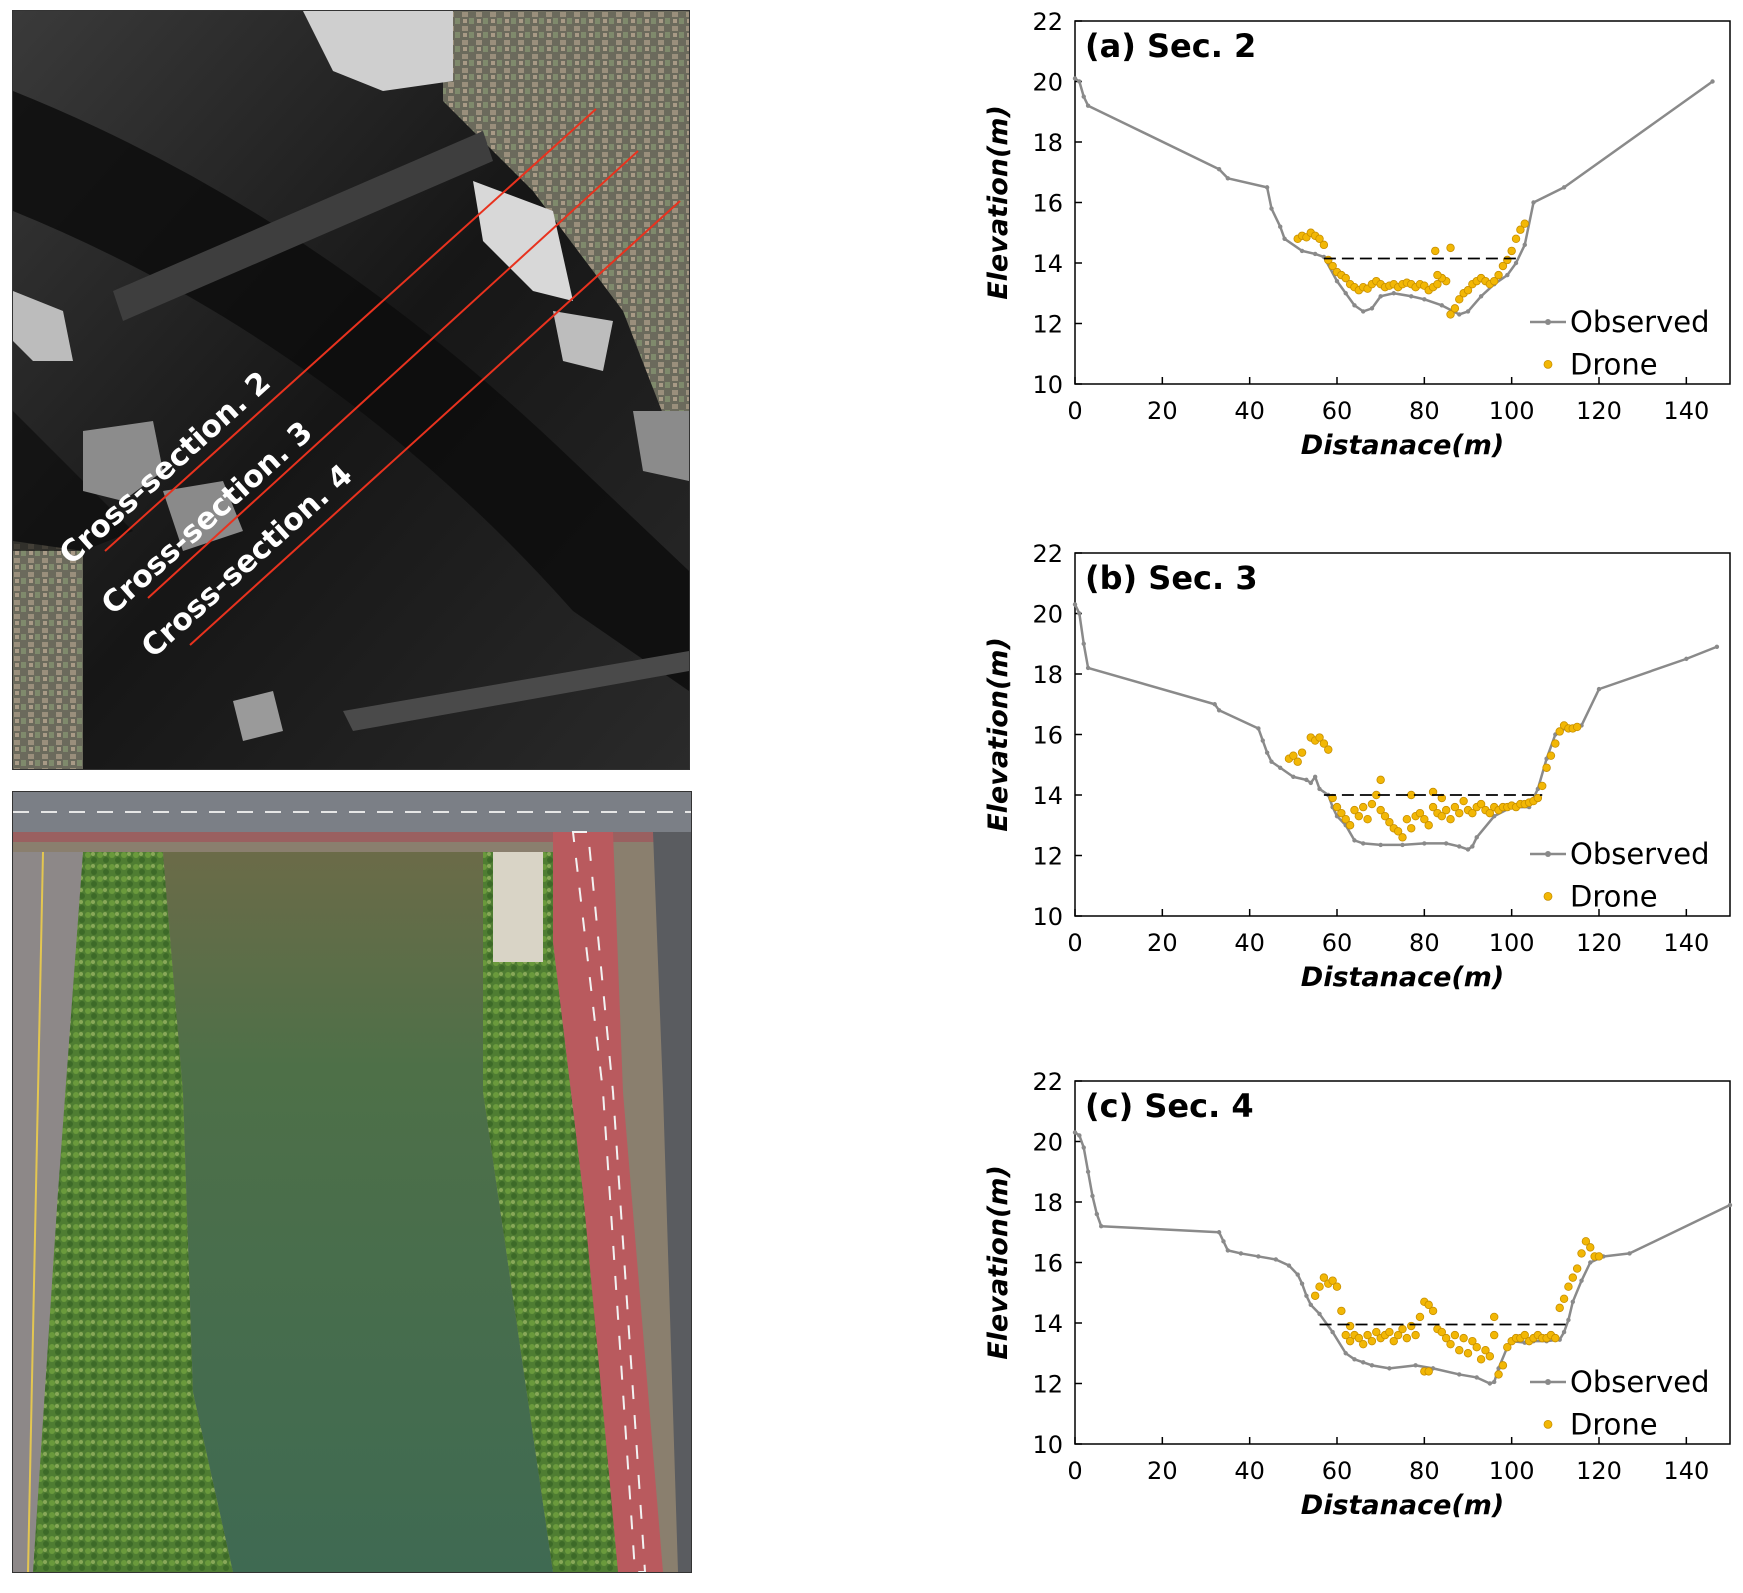 The image size is (1743, 1593). What do you see at coordinates (1599, 943) in the screenshot?
I see `x-tick-label: 120` at bounding box center [1599, 943].